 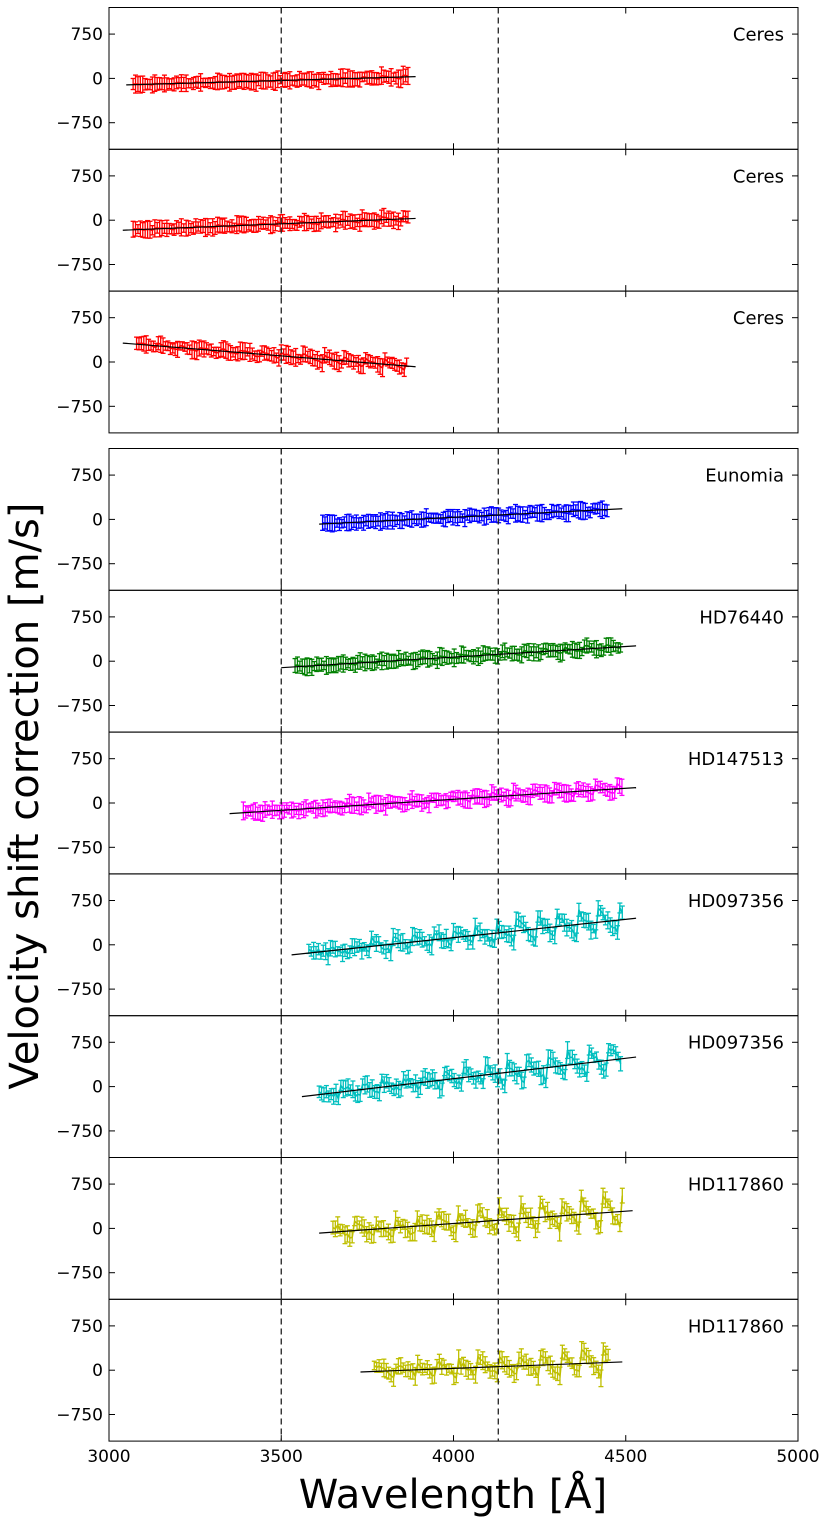 What do you see at coordinates (427, 78) in the screenshot?
I see `panel-1: 750 0 −750 Ceres` at bounding box center [427, 78].